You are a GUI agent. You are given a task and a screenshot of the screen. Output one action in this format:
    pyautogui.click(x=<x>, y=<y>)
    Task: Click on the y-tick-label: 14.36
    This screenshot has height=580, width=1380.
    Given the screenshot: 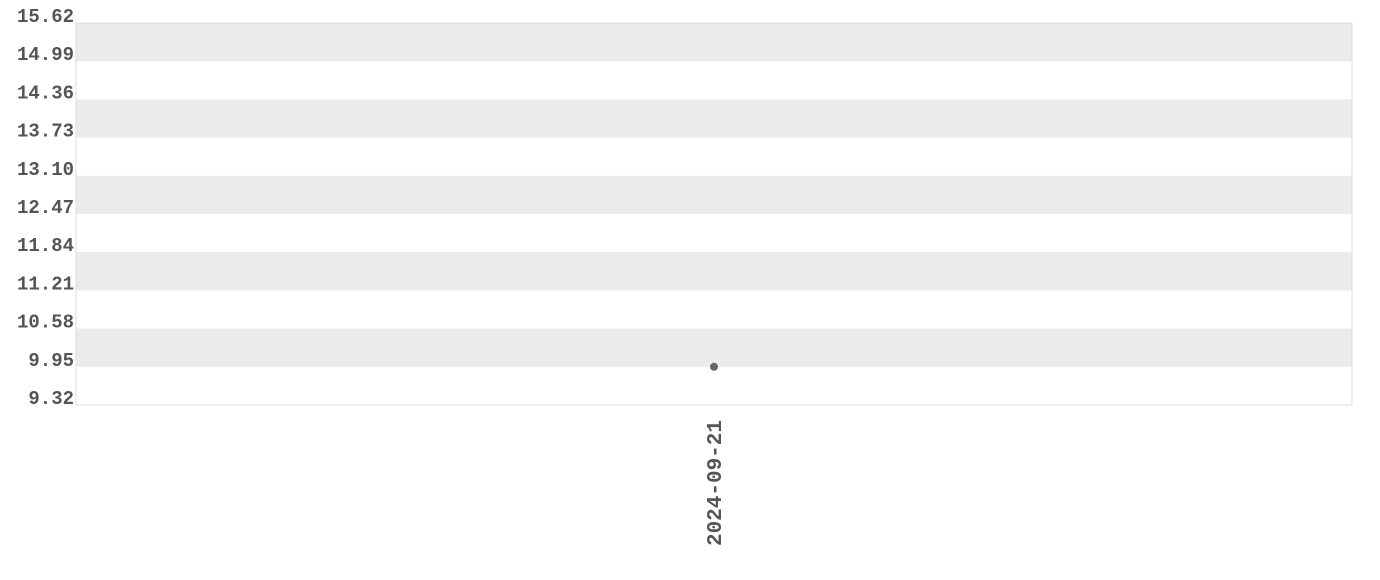 What is the action you would take?
    pyautogui.click(x=45, y=93)
    